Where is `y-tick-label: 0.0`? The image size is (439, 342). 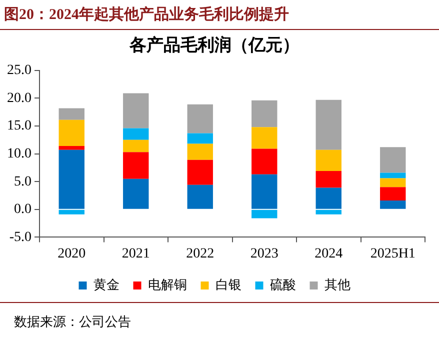
y-tick-label: 0.0 is located at coordinates (23, 210).